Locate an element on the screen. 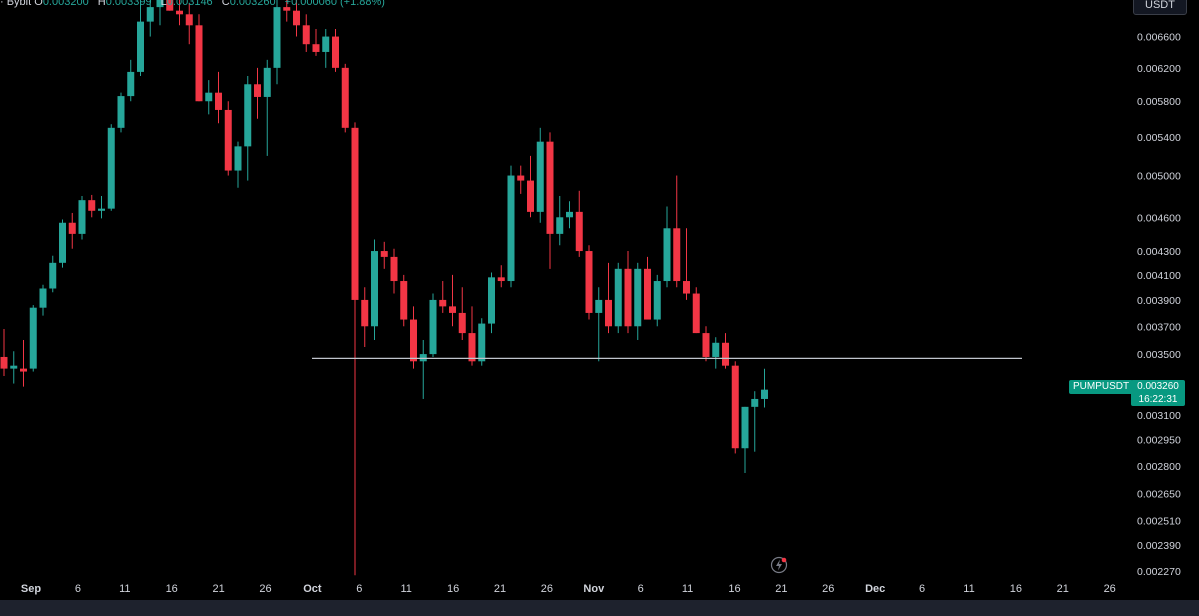 The height and width of the screenshot is (616, 1199). y-tick-label: 0.003700 is located at coordinates (1159, 327).